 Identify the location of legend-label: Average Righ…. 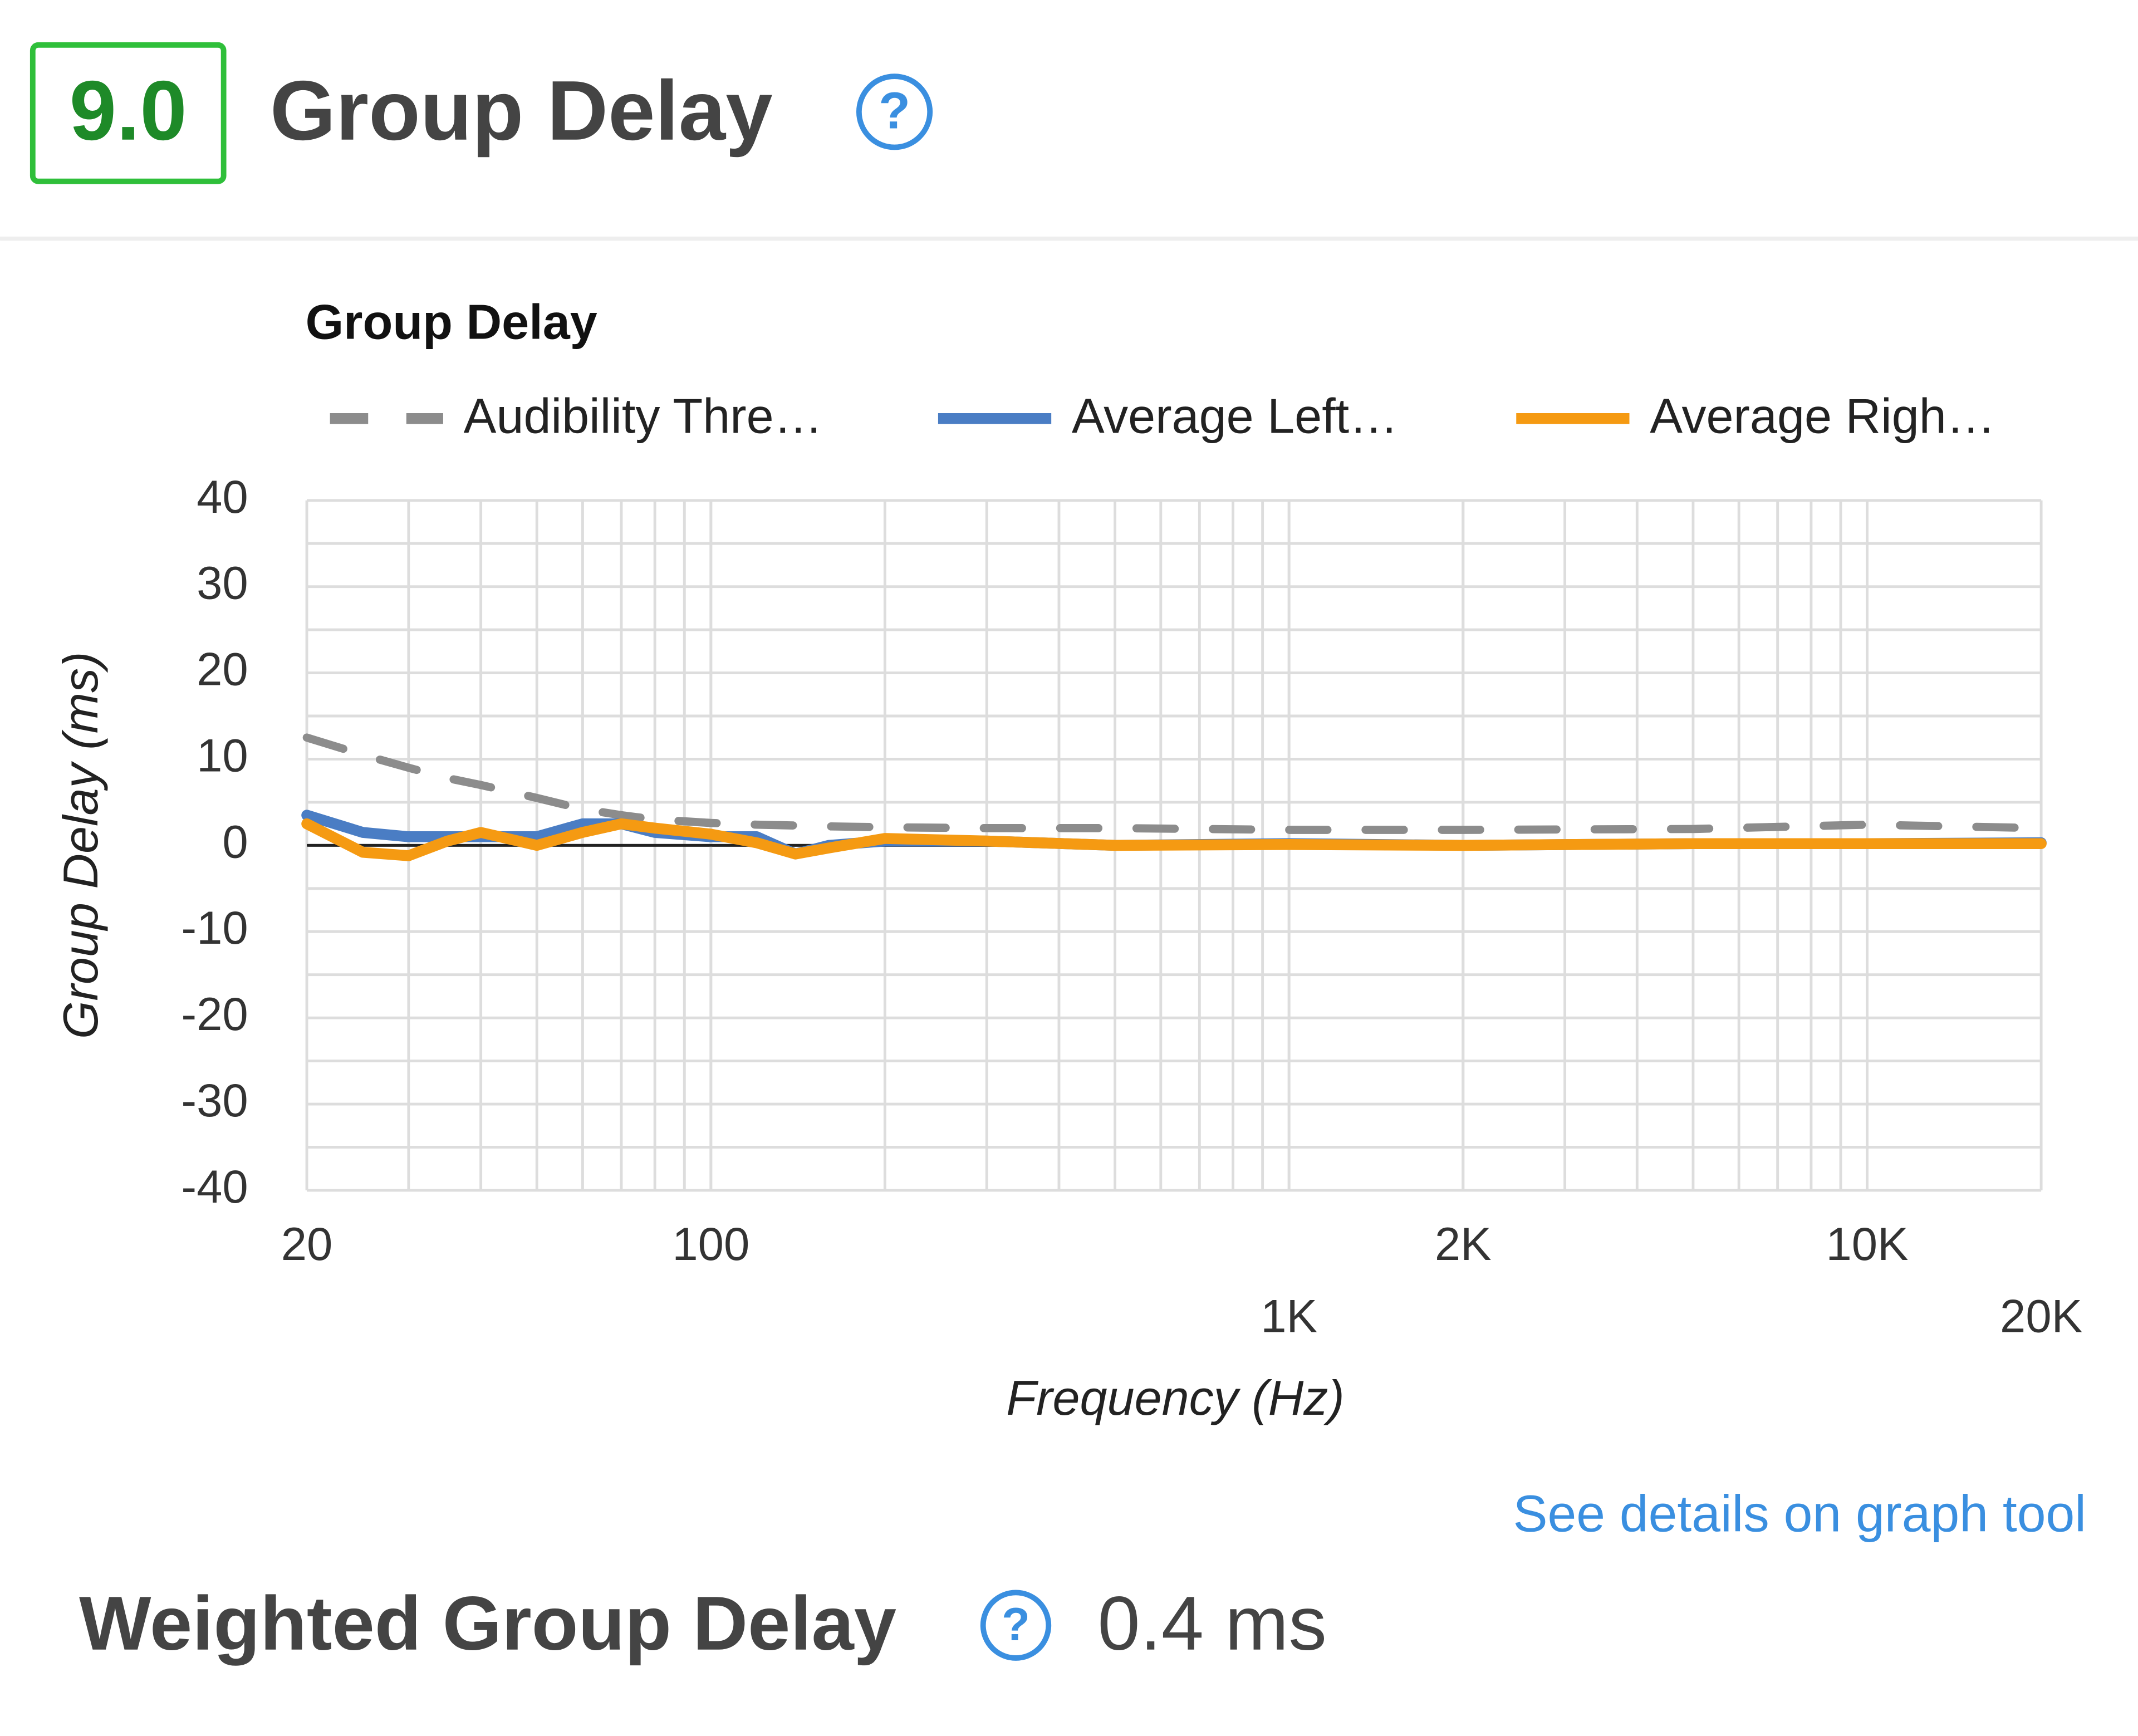
(1822, 417).